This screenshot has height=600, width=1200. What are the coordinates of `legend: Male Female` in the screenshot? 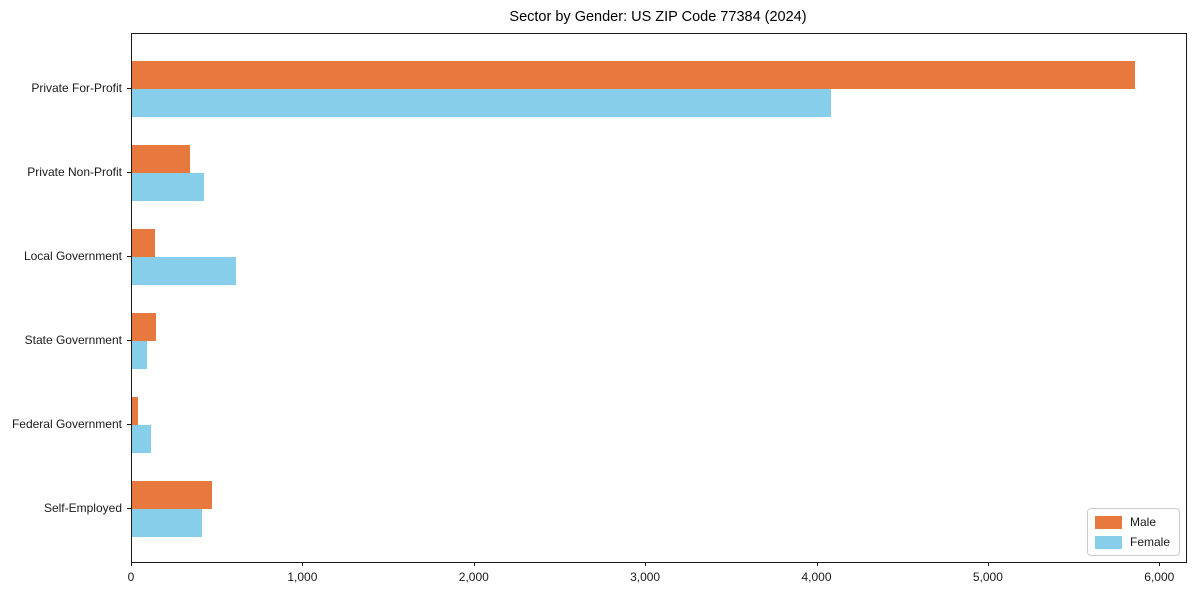 It's located at (1133, 532).